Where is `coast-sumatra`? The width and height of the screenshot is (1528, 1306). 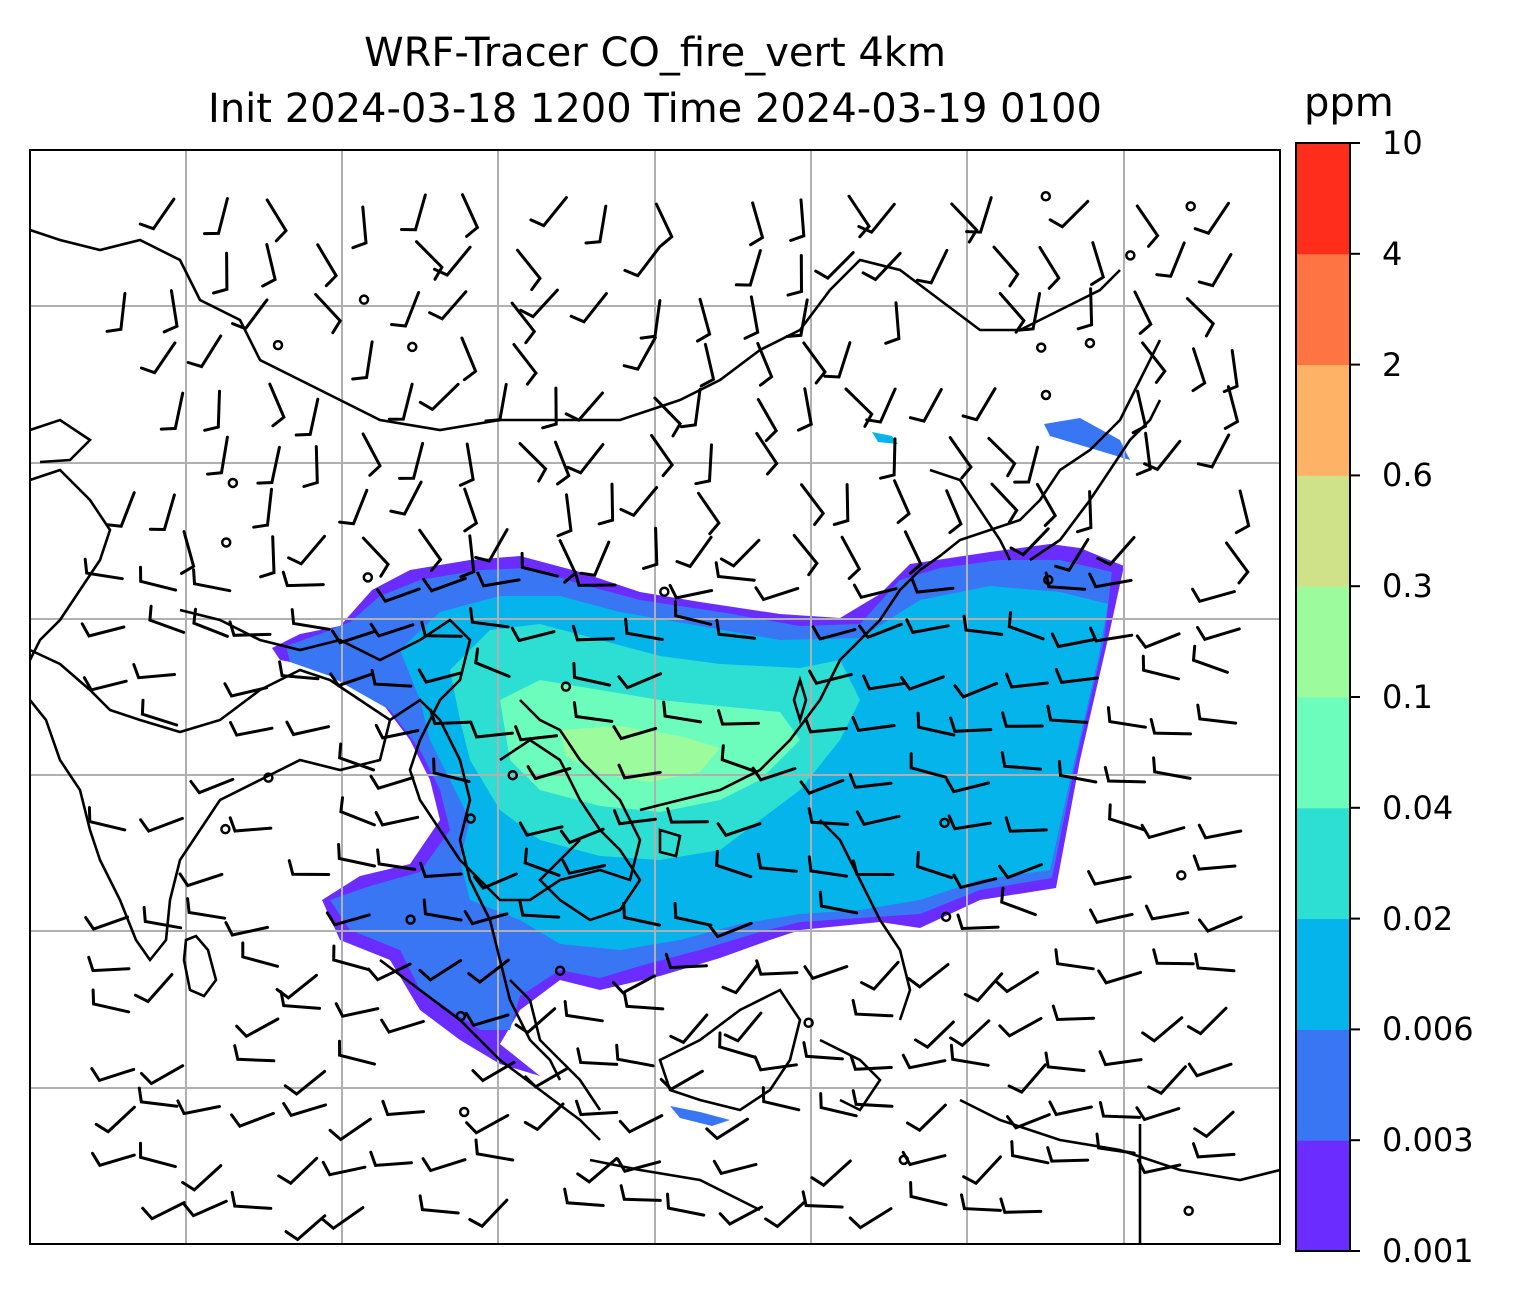
coast-sumatra is located at coordinates (490, 1049).